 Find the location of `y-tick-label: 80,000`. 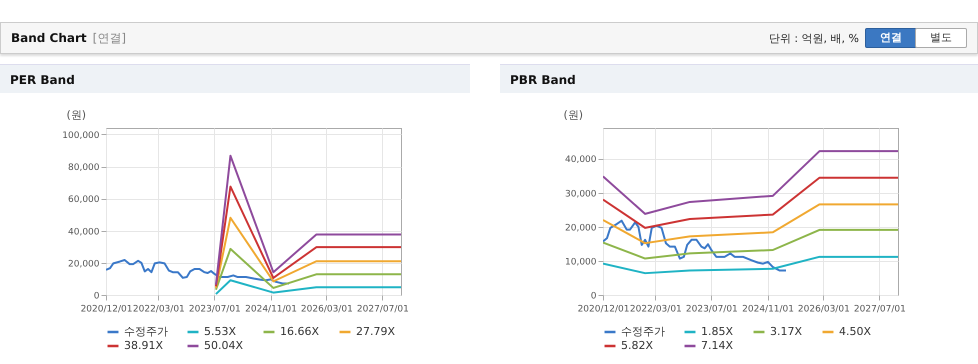

y-tick-label: 80,000 is located at coordinates (84, 168).